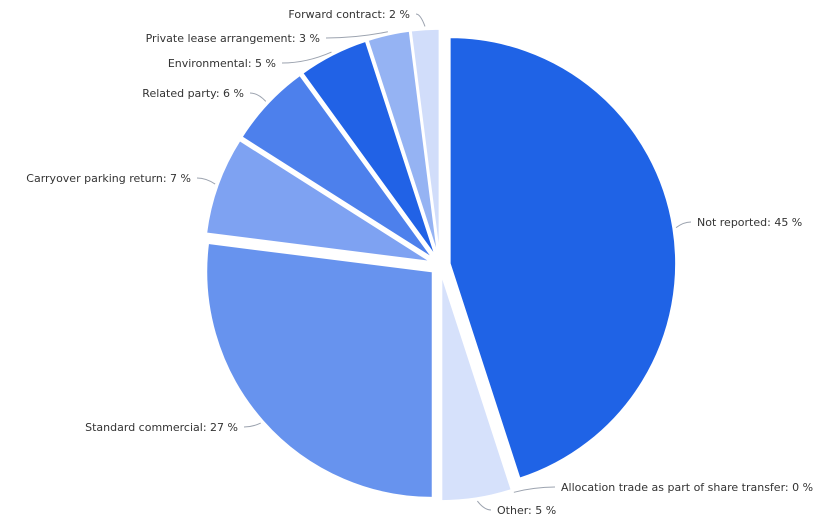 This screenshot has height=519, width=825. I want to click on pie-slice-private-lease-arrangement, so click(403, 143).